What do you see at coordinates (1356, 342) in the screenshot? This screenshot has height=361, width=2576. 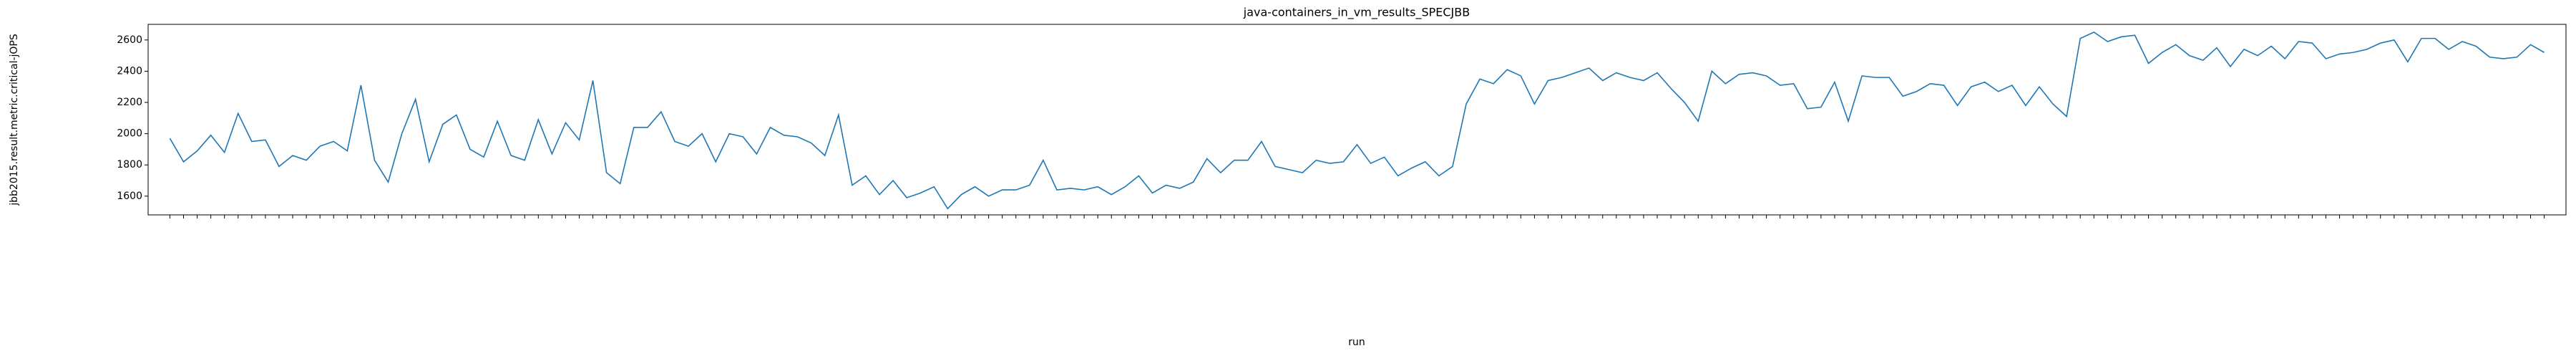 I see `x-axis-label: run` at bounding box center [1356, 342].